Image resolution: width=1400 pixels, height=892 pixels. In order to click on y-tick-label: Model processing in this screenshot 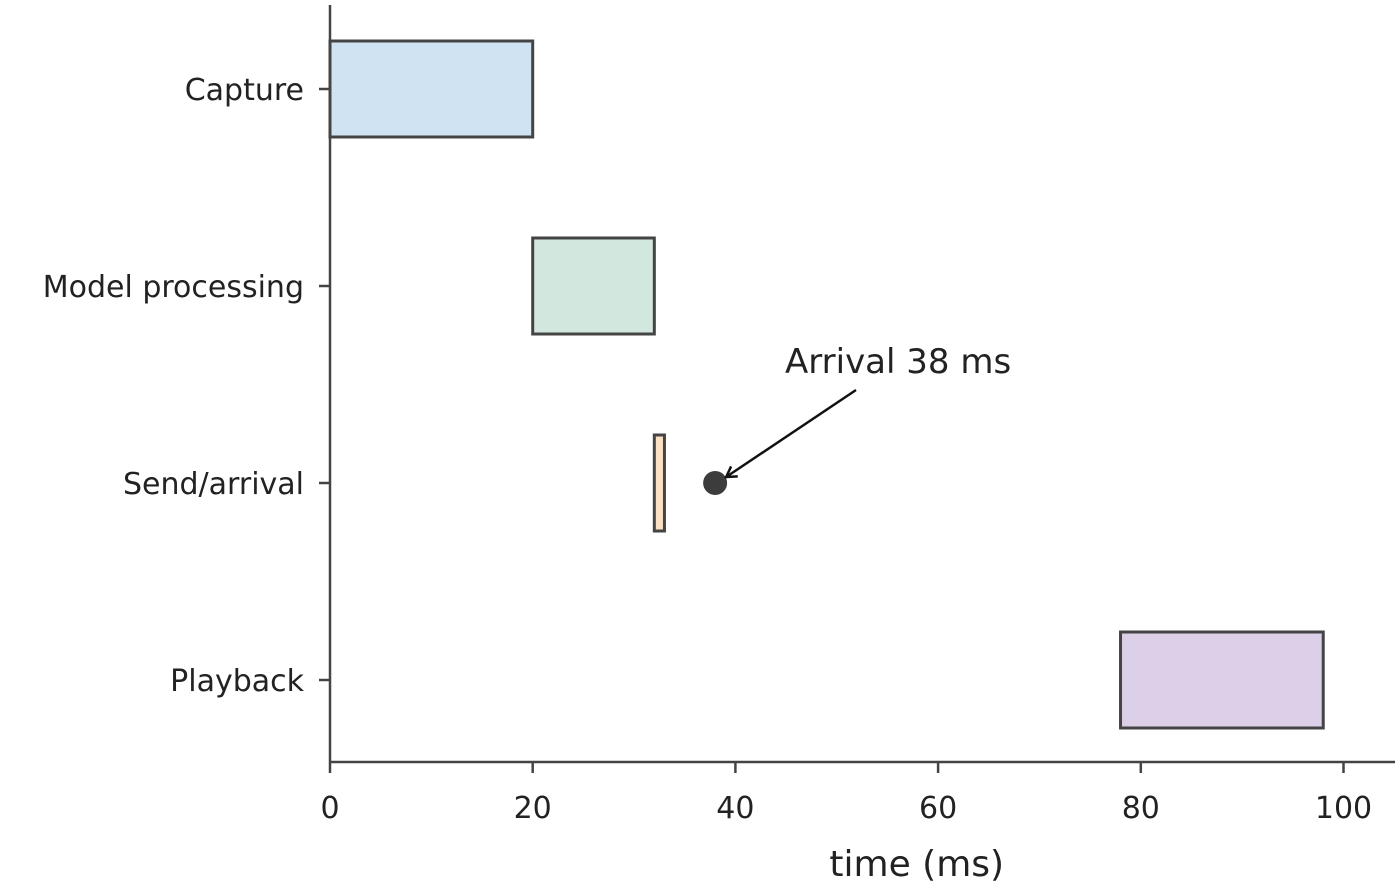, I will do `click(173, 287)`.